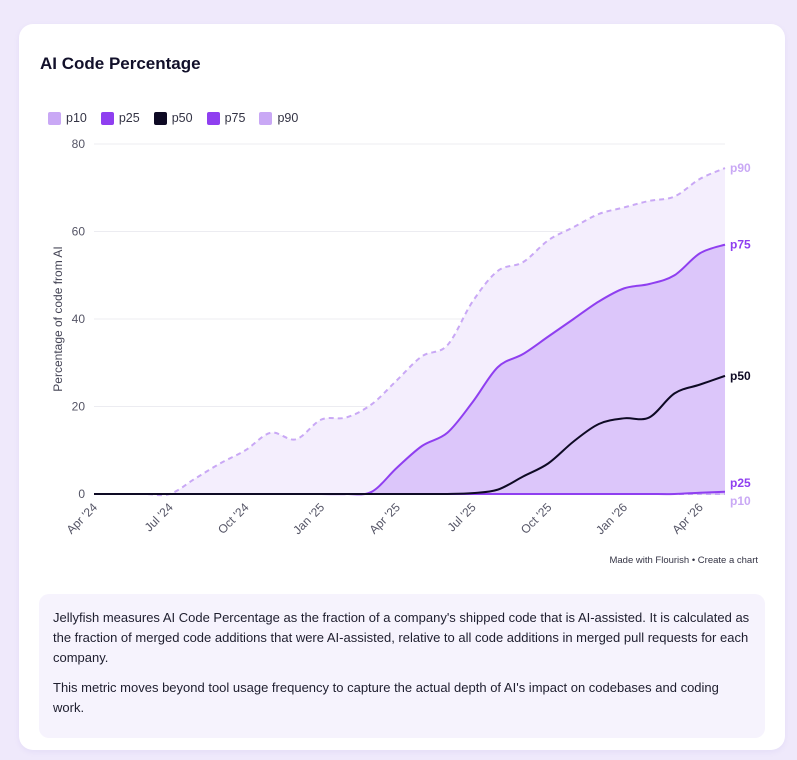  What do you see at coordinates (611, 518) in the screenshot?
I see `x-tick-label: Jan '26` at bounding box center [611, 518].